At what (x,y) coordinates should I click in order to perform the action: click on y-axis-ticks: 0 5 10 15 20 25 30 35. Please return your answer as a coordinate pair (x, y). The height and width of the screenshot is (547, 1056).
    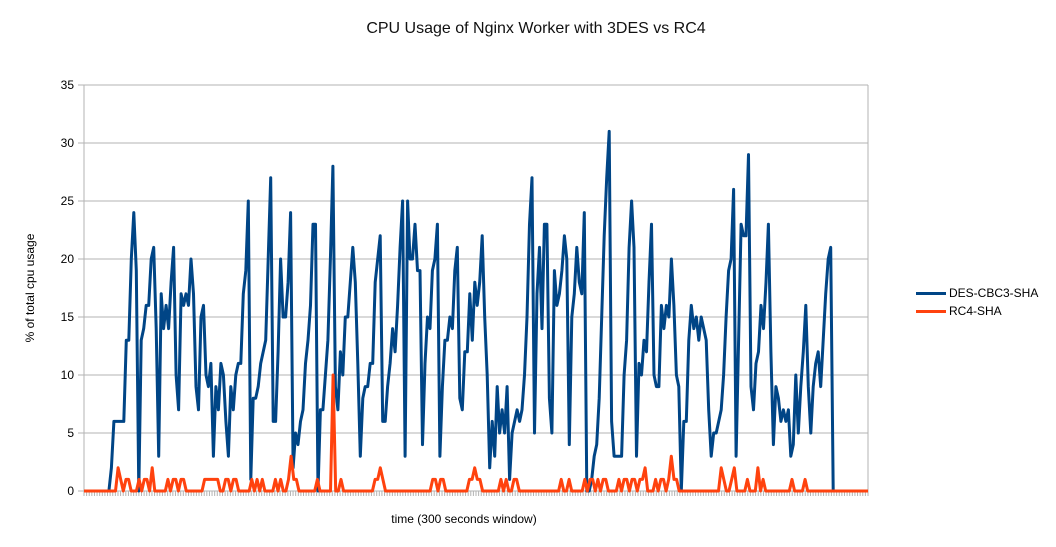
    Looking at the image, I should click on (68, 288).